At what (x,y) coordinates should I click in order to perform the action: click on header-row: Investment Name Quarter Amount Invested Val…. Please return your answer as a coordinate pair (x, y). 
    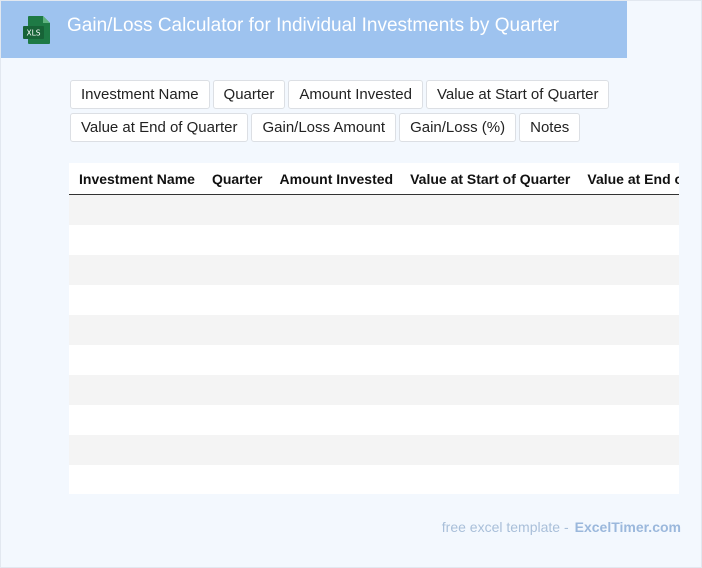
    Looking at the image, I should click on (374, 179).